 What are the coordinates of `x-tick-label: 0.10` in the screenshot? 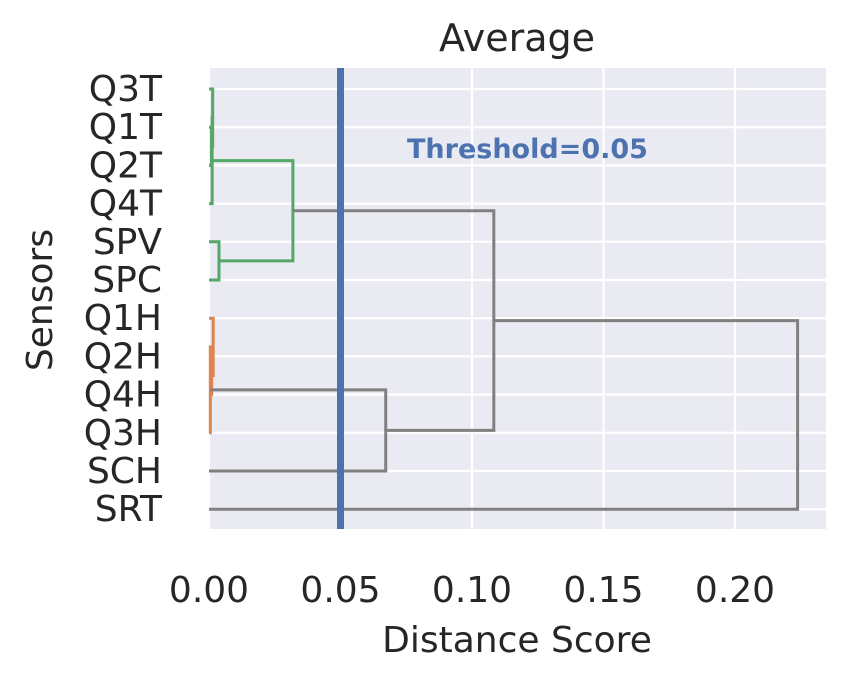 It's located at (472, 590).